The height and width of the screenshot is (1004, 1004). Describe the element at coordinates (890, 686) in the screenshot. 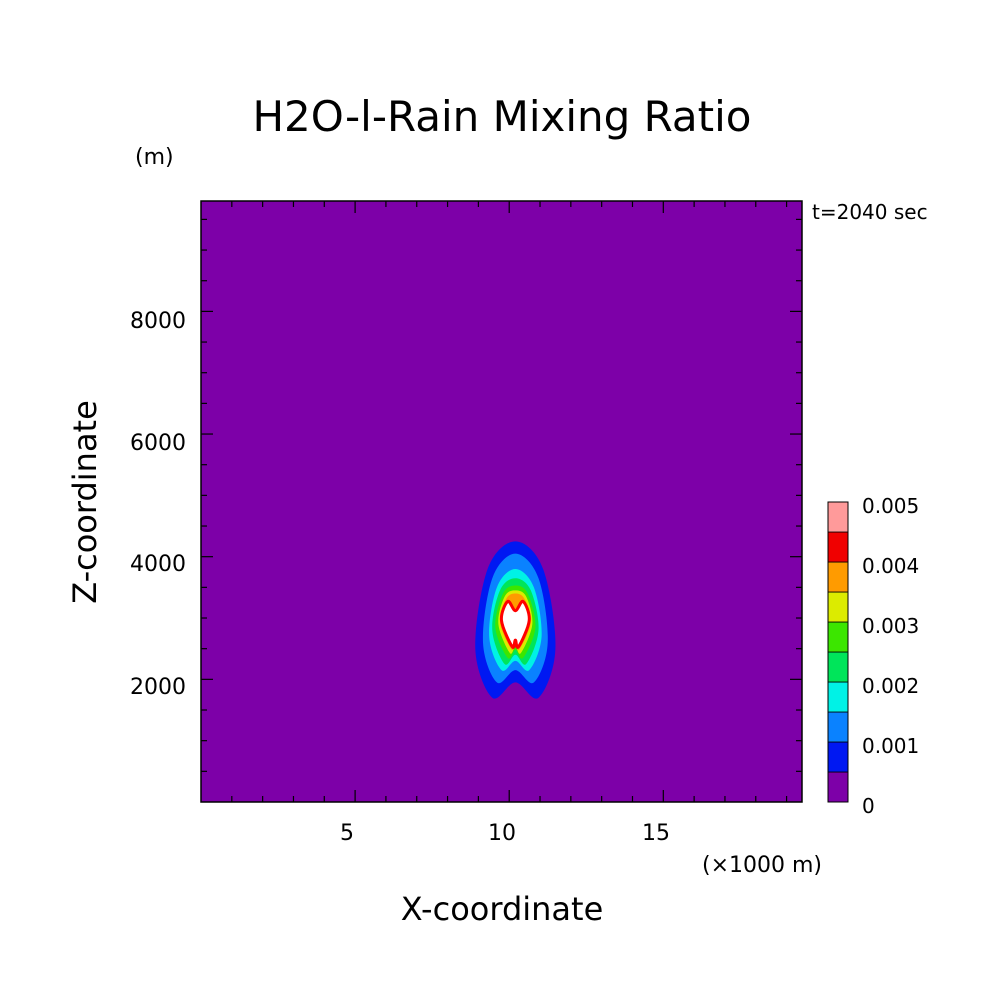

I see `colorbar-label: 0.002` at that location.